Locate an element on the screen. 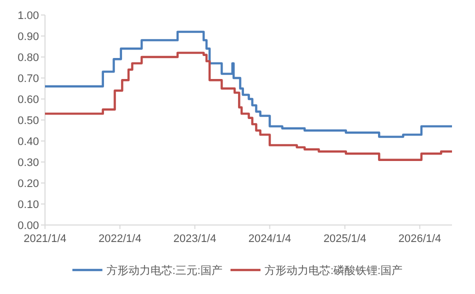 Image resolution: width=475 pixels, height=294 pixels. x-tick-label: 2021/1/4 is located at coordinates (45, 239).